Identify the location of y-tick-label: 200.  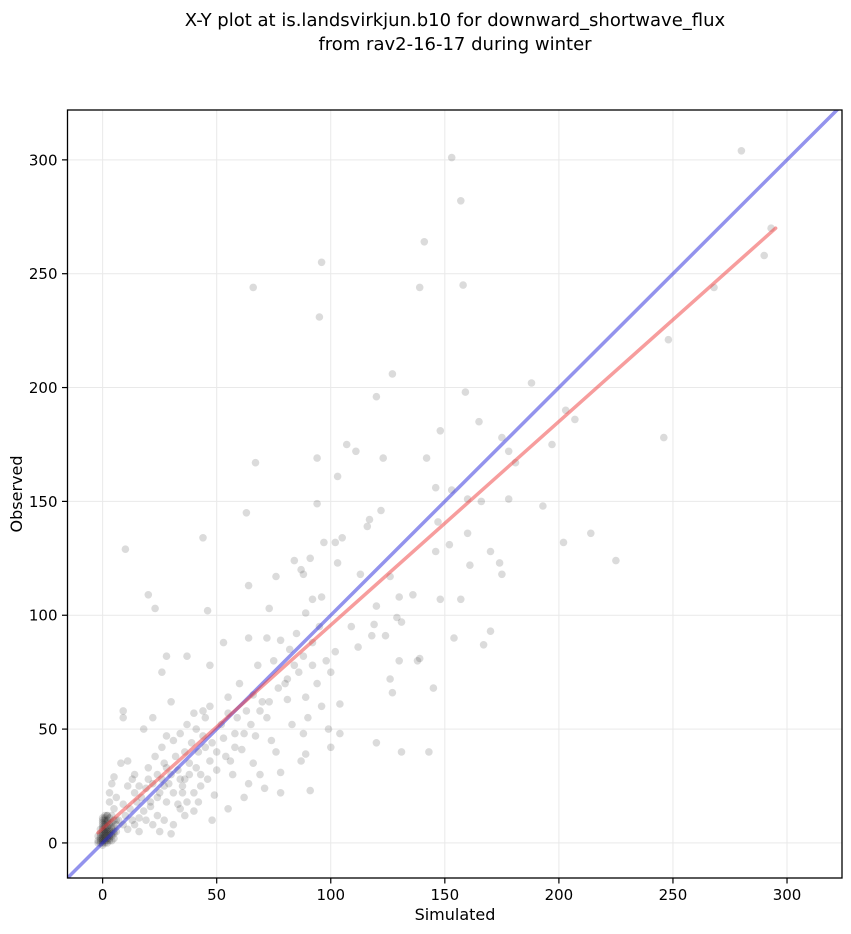
(43, 388).